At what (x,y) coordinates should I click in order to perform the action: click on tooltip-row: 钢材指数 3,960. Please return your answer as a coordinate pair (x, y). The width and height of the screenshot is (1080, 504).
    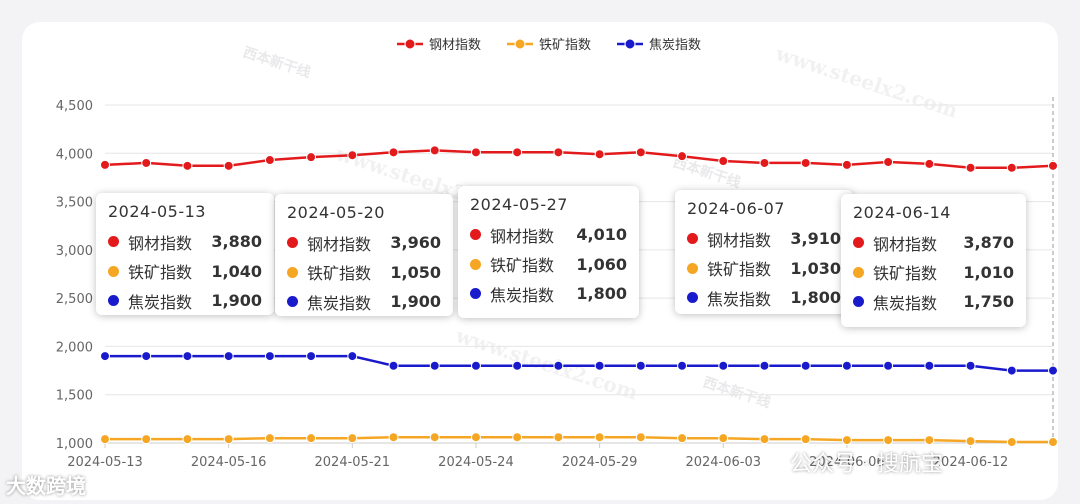
    Looking at the image, I should click on (364, 243).